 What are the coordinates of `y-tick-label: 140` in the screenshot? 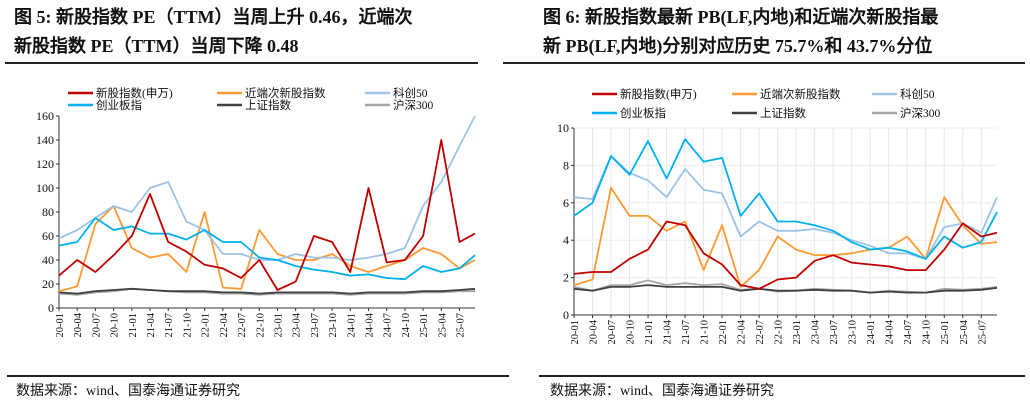 It's located at (45, 140).